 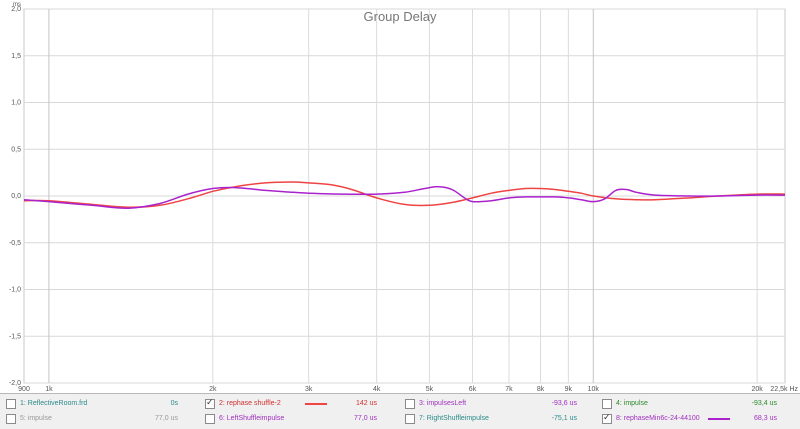 What do you see at coordinates (101, 405) in the screenshot?
I see `legend-item: 1: ReflectiveRoom.frd 0s` at bounding box center [101, 405].